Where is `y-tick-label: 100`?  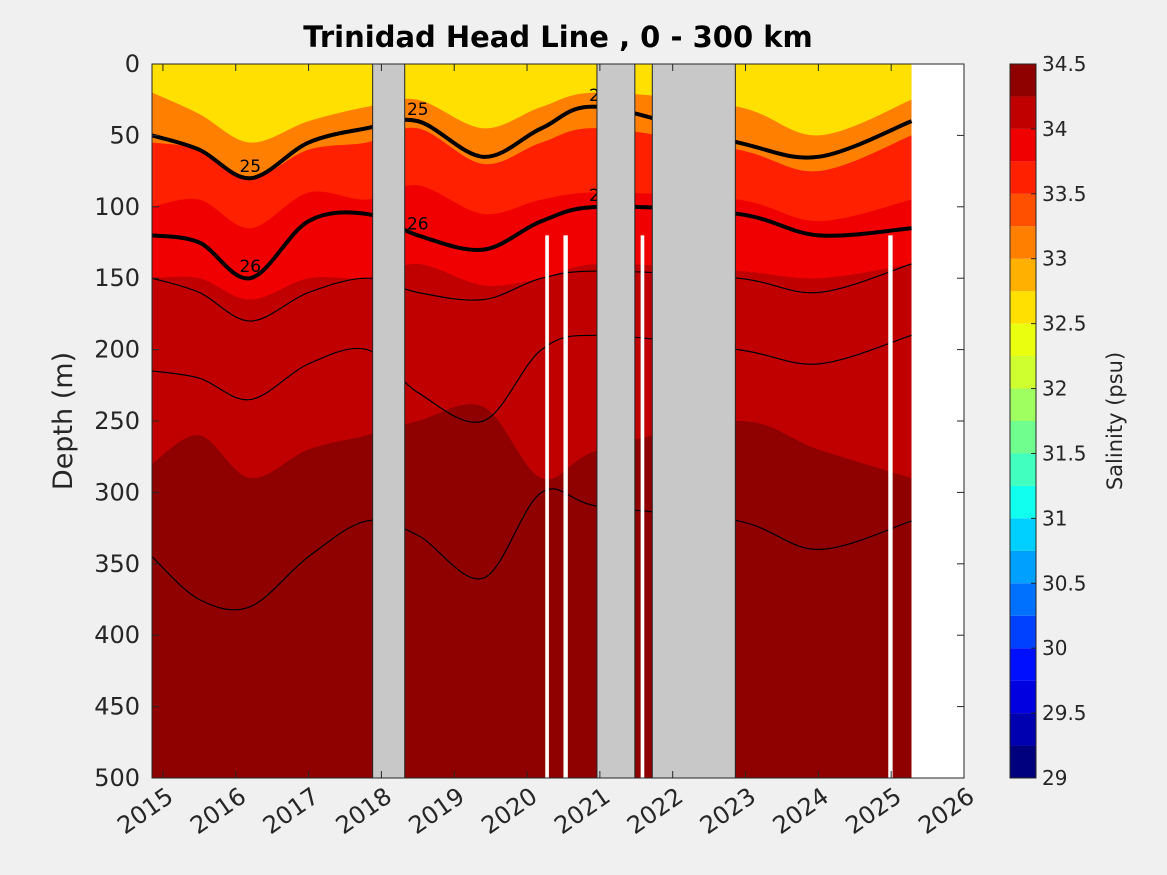
y-tick-label: 100 is located at coordinates (117, 207).